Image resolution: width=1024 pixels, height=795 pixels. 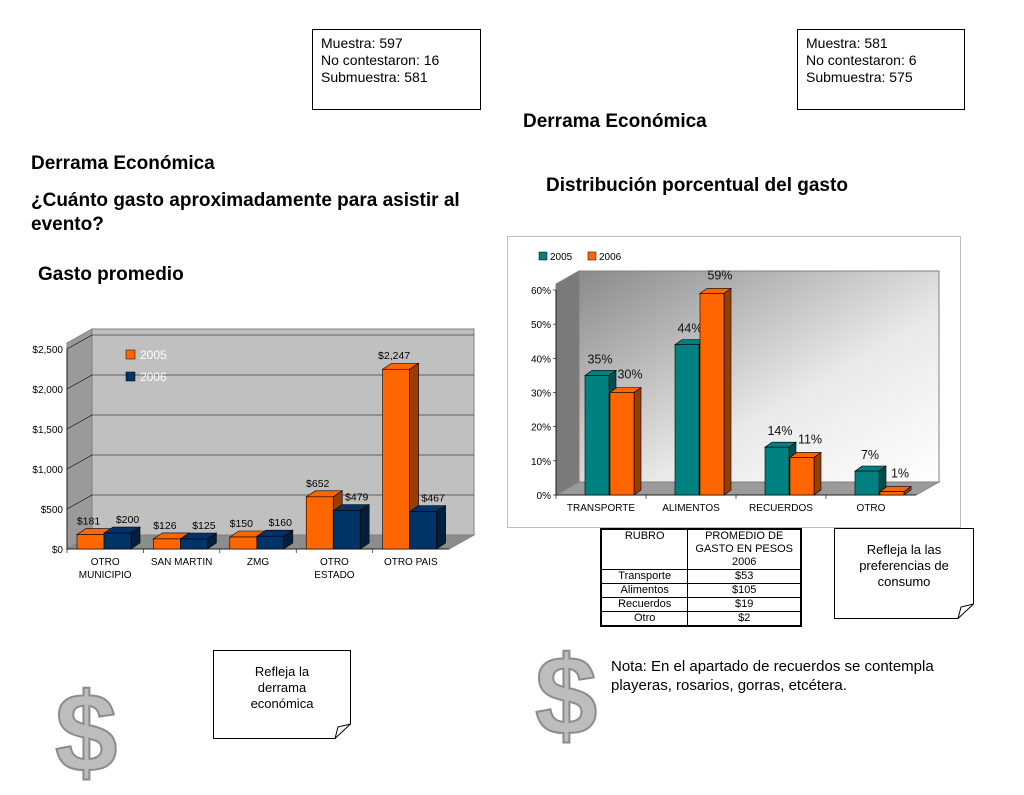 I want to click on data-label: 44%, so click(x=689, y=329).